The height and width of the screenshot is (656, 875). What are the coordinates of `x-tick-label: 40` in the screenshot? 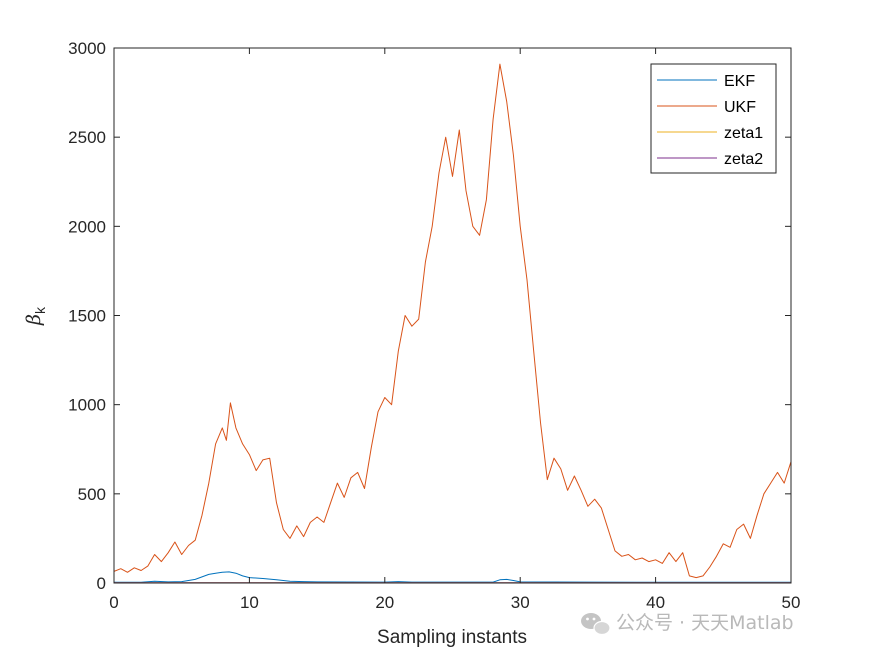 It's located at (655, 602).